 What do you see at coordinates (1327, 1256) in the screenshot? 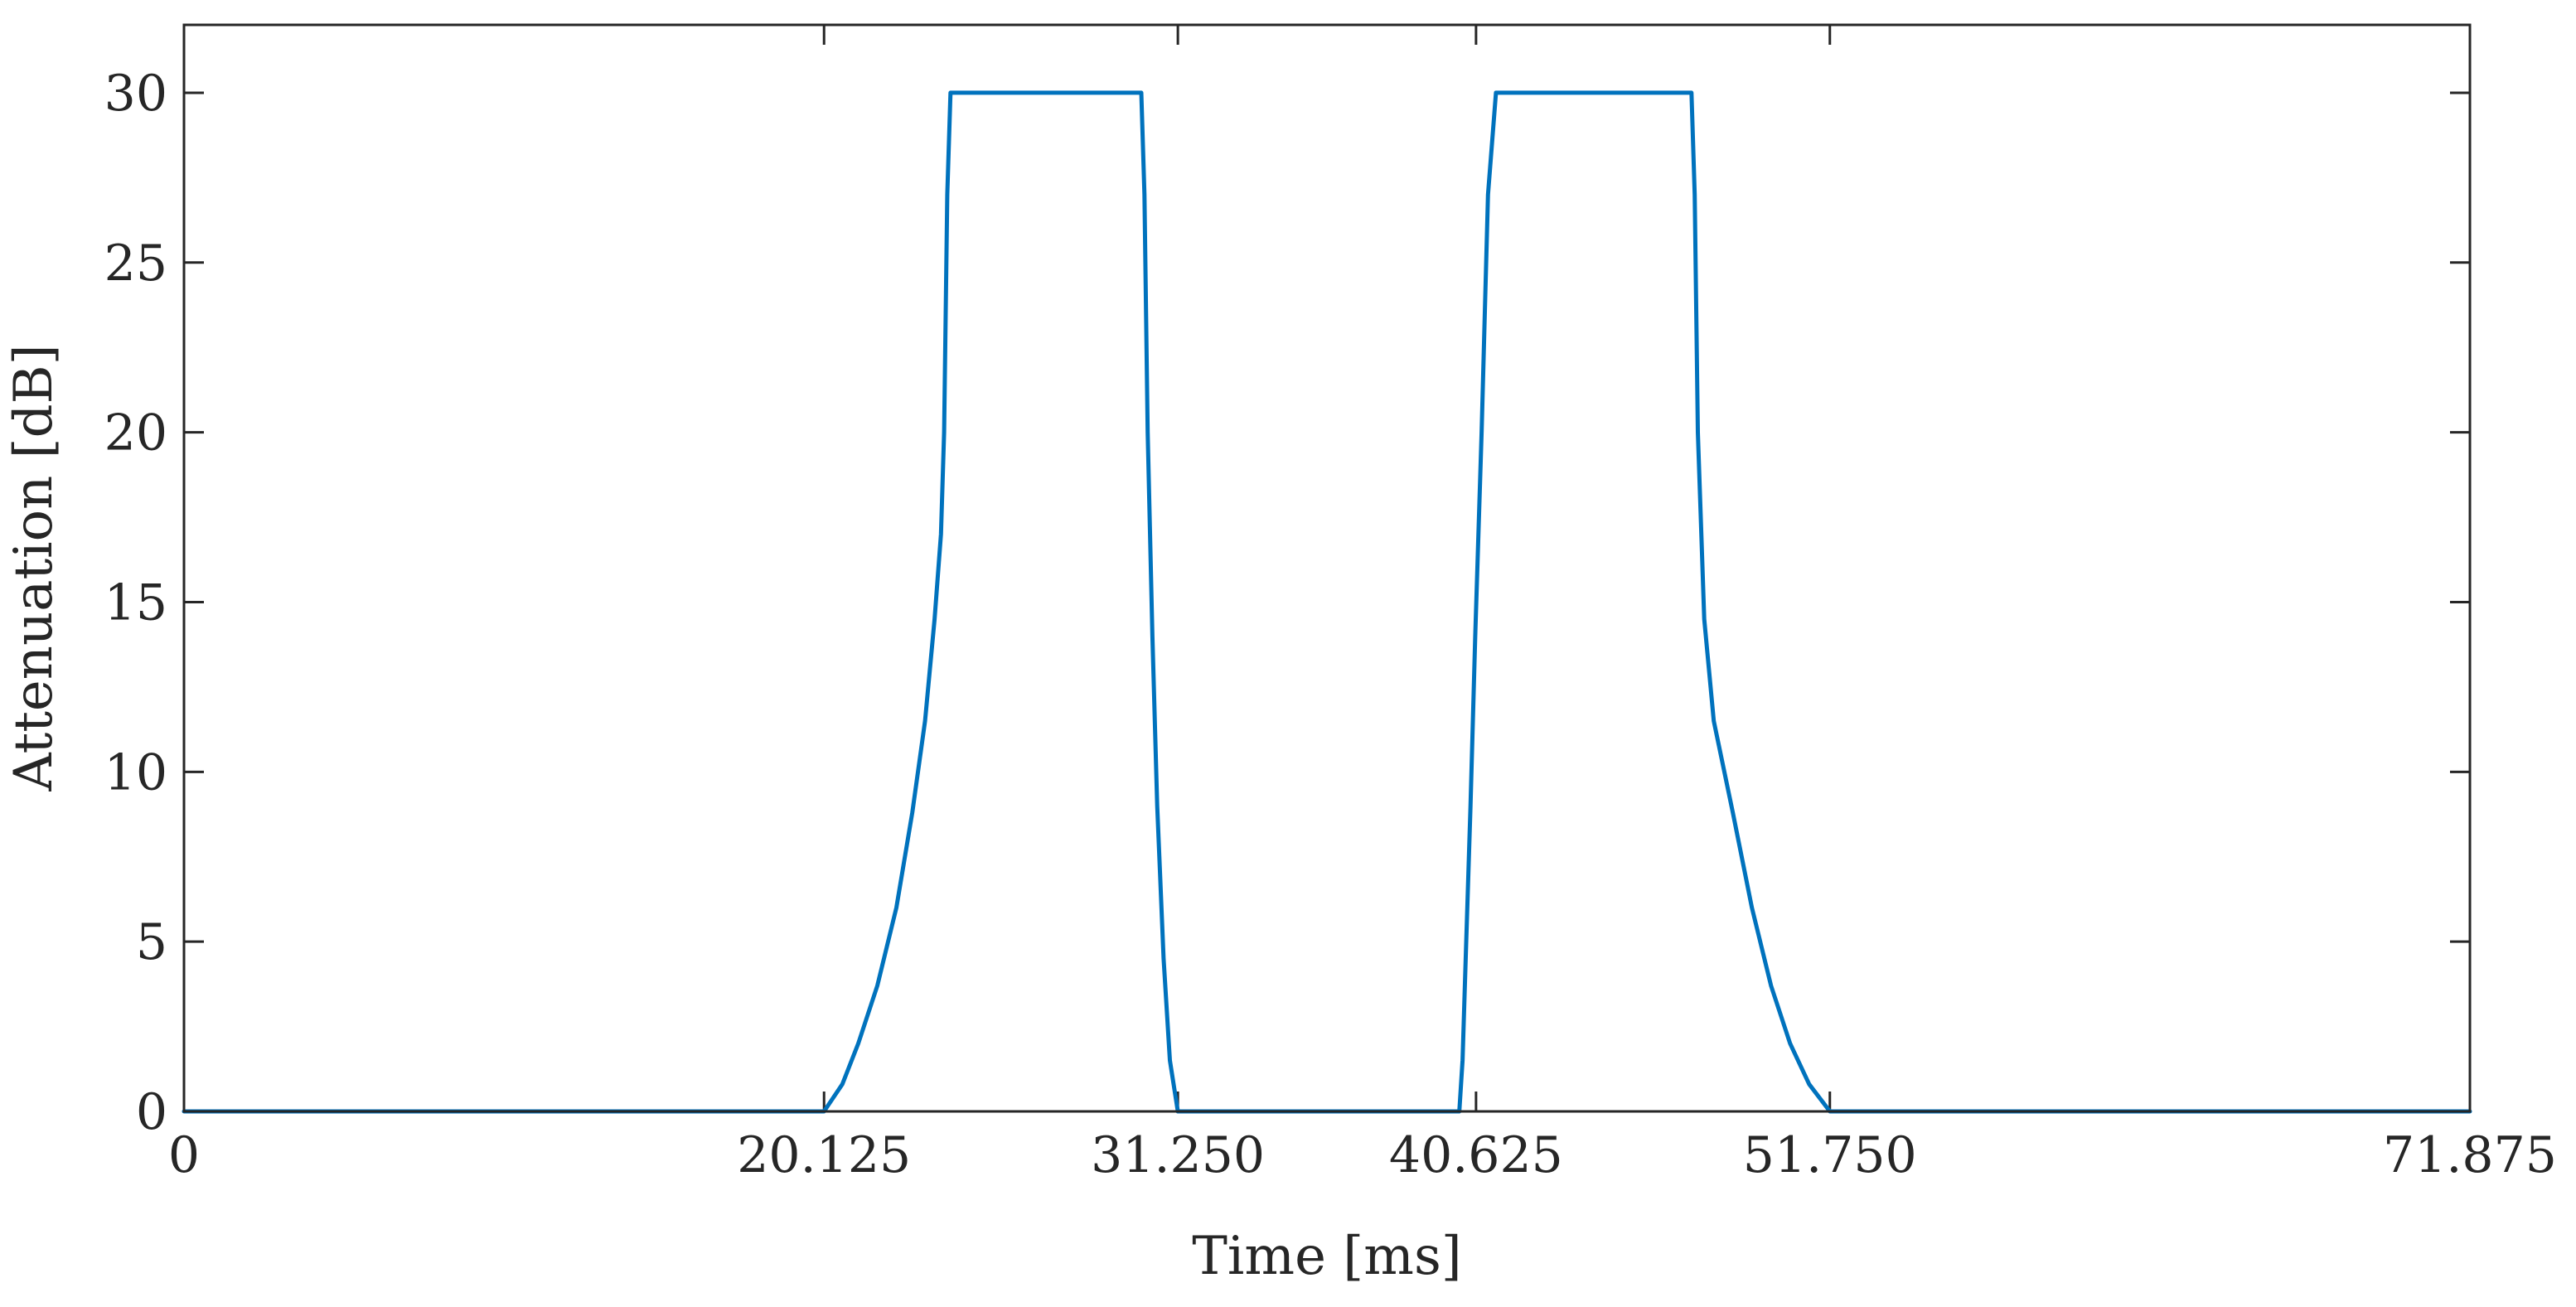
I see `x-axis-label: Time [ms]` at bounding box center [1327, 1256].